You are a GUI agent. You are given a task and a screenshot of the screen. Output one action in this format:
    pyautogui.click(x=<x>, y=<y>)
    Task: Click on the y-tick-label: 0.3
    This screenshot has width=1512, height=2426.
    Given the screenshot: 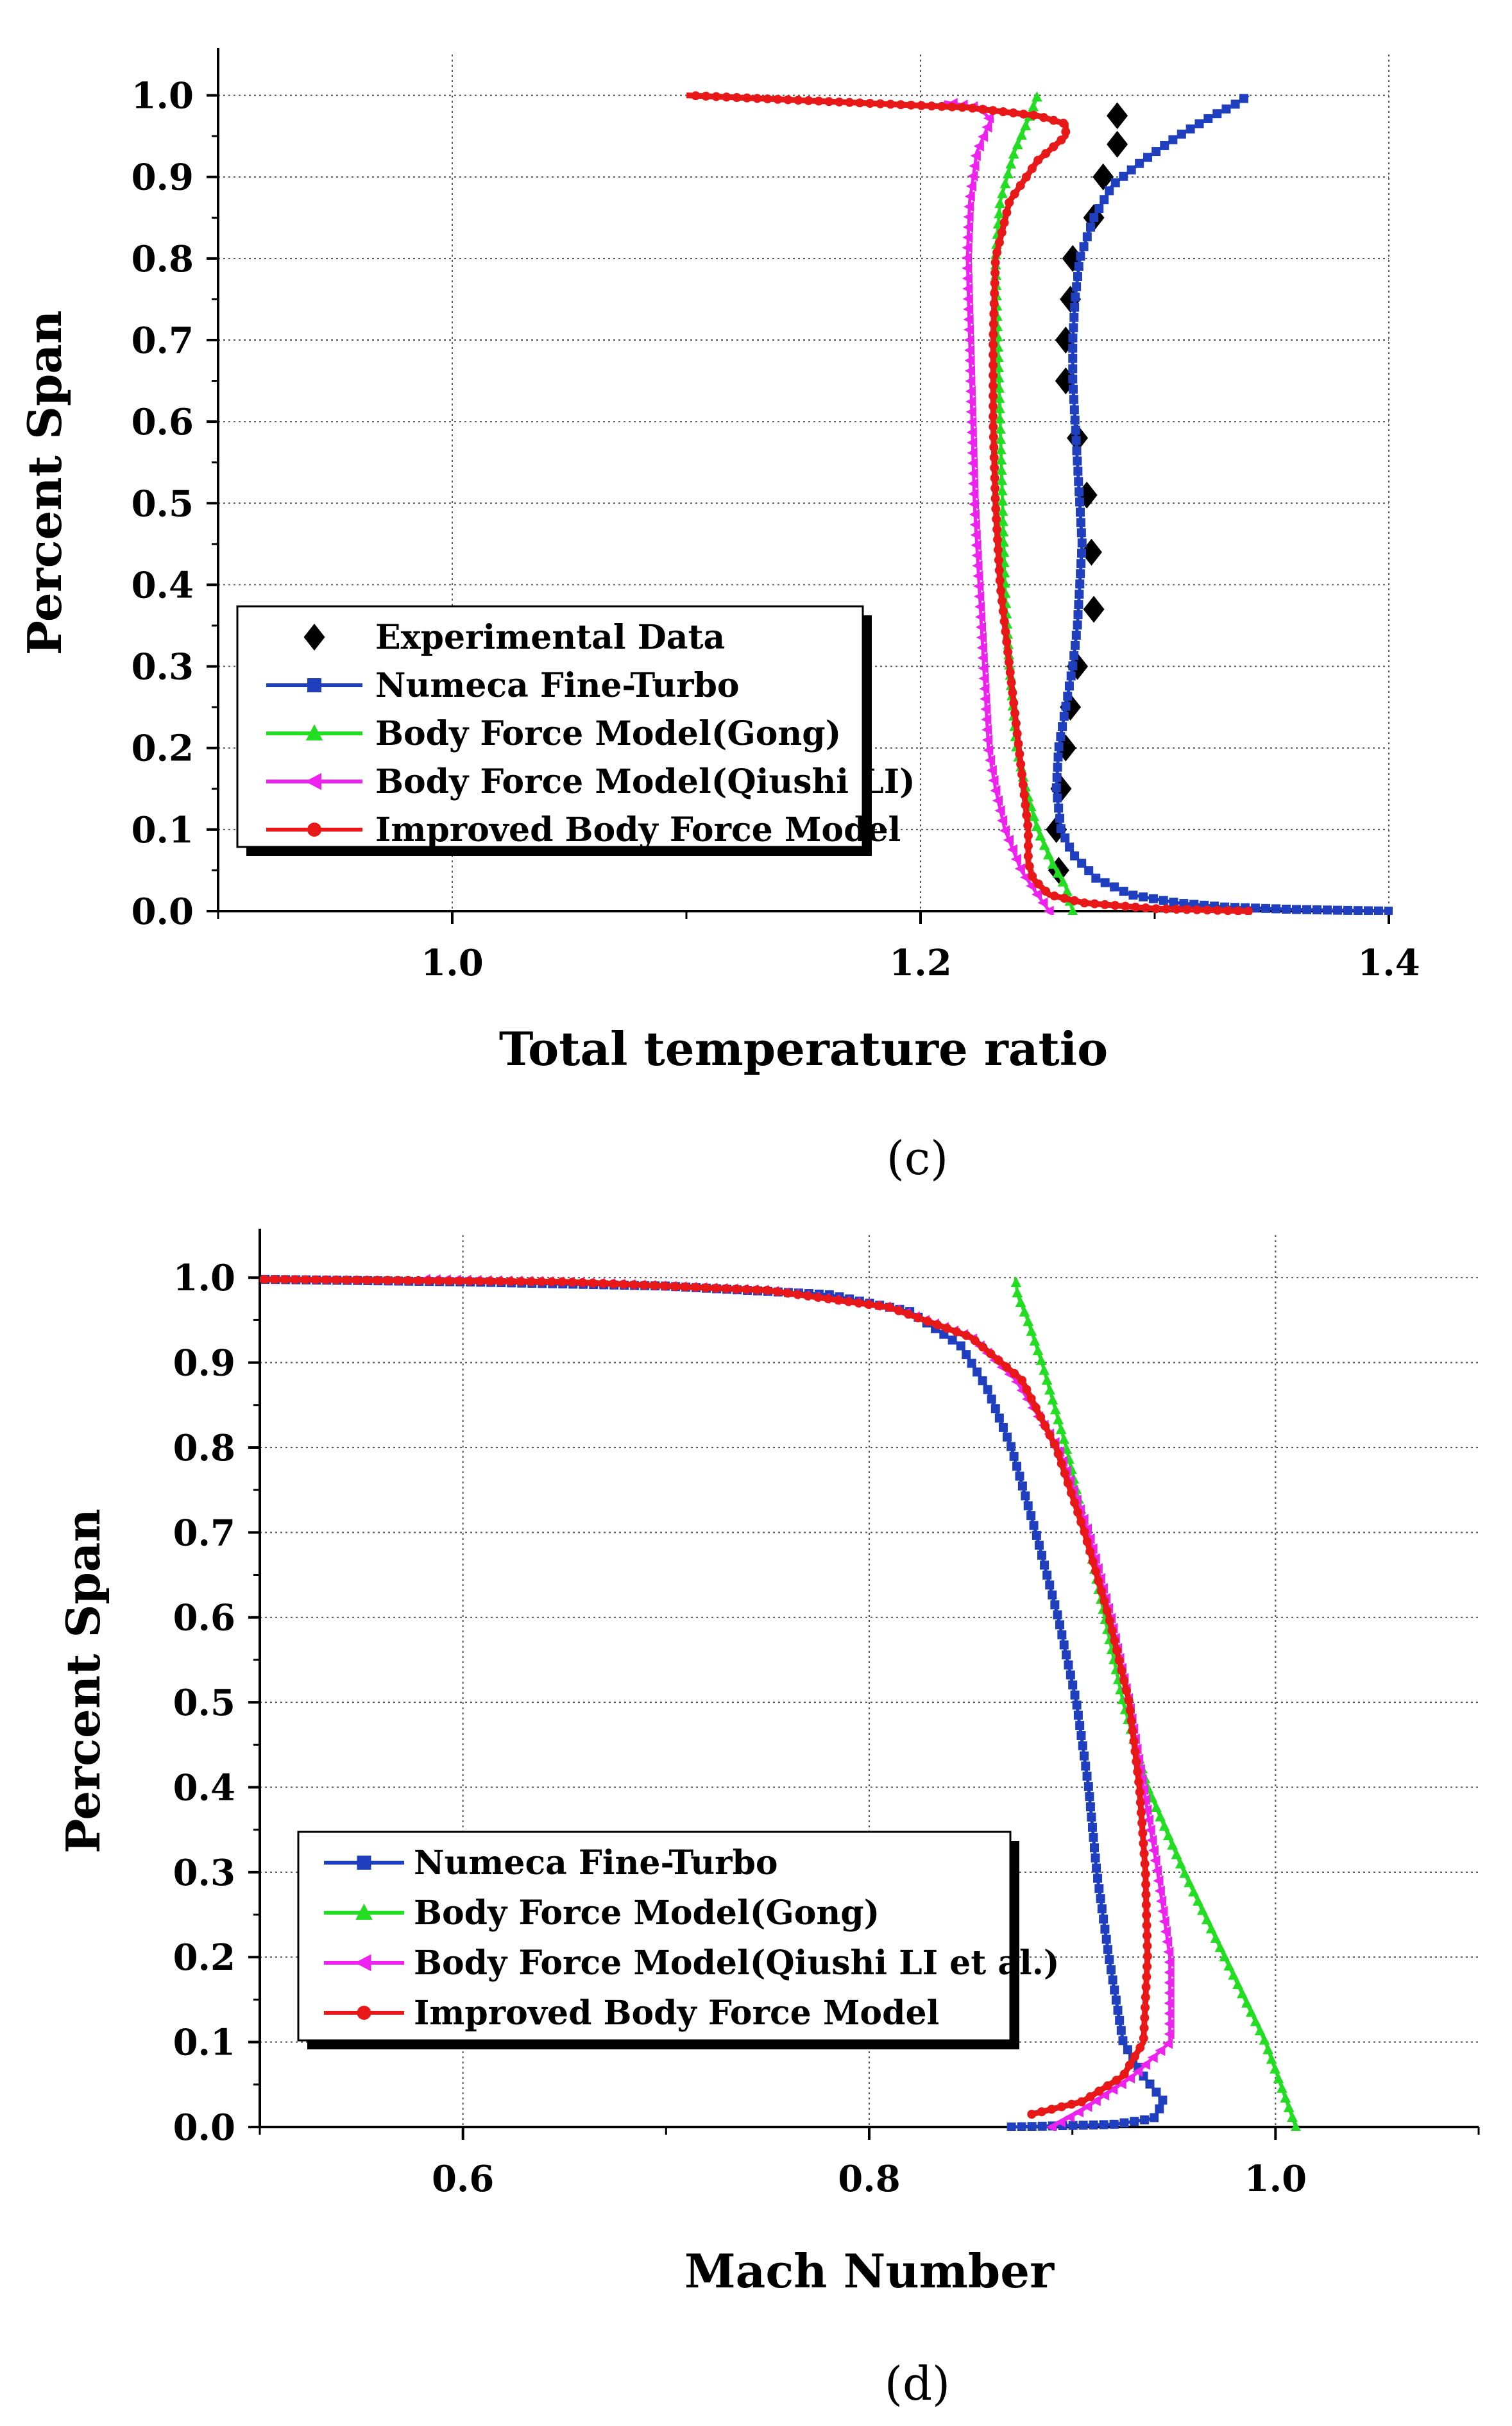 What is the action you would take?
    pyautogui.click(x=204, y=1873)
    